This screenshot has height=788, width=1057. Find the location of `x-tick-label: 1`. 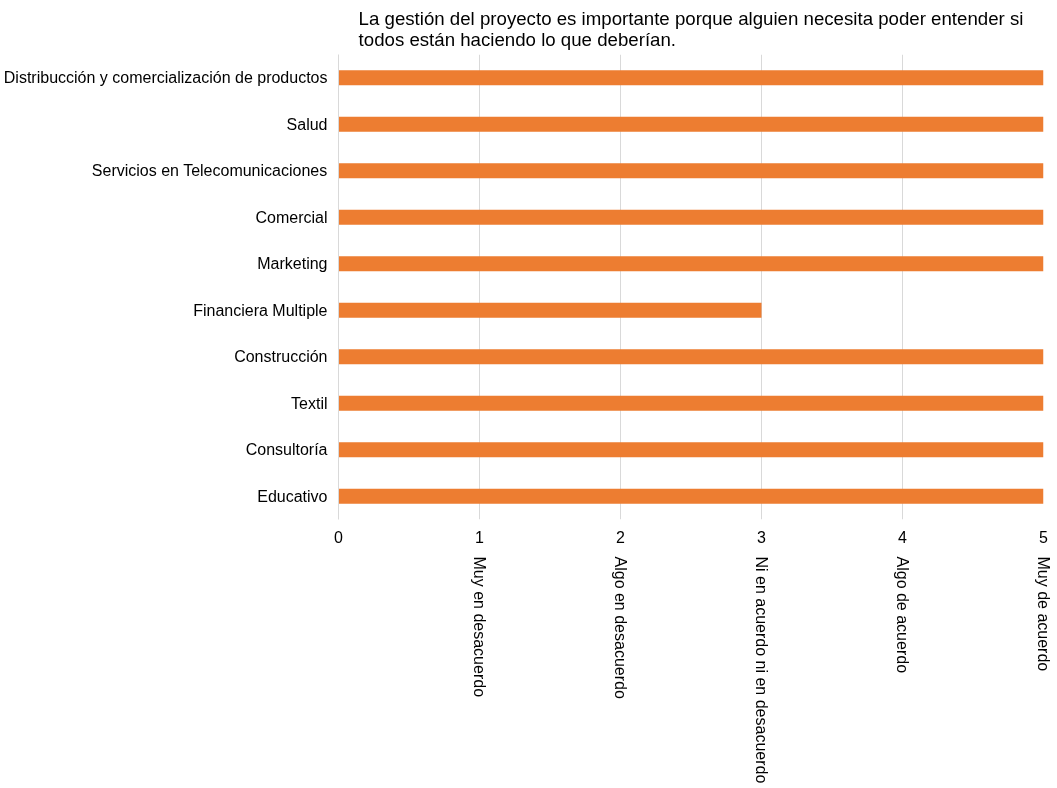

x-tick-label: 1 is located at coordinates (480, 537).